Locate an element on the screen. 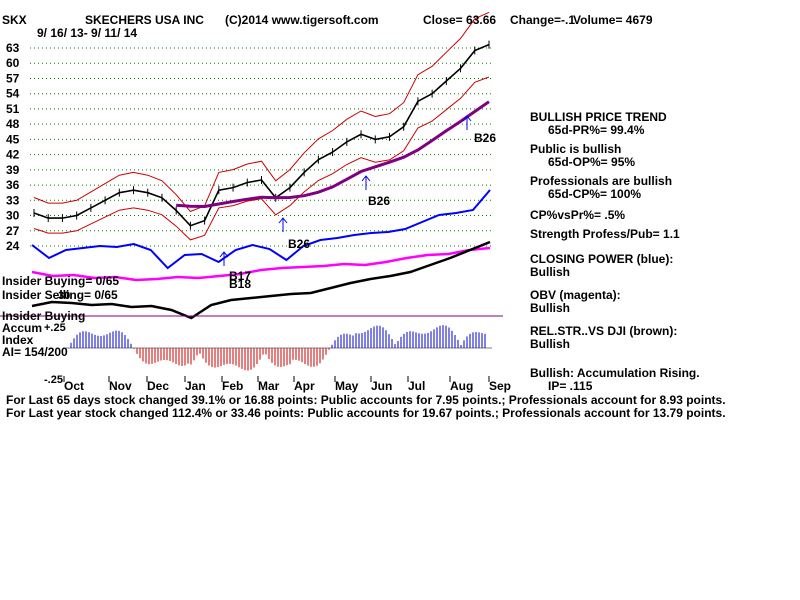  y-tick-label: 36 is located at coordinates (13, 185).